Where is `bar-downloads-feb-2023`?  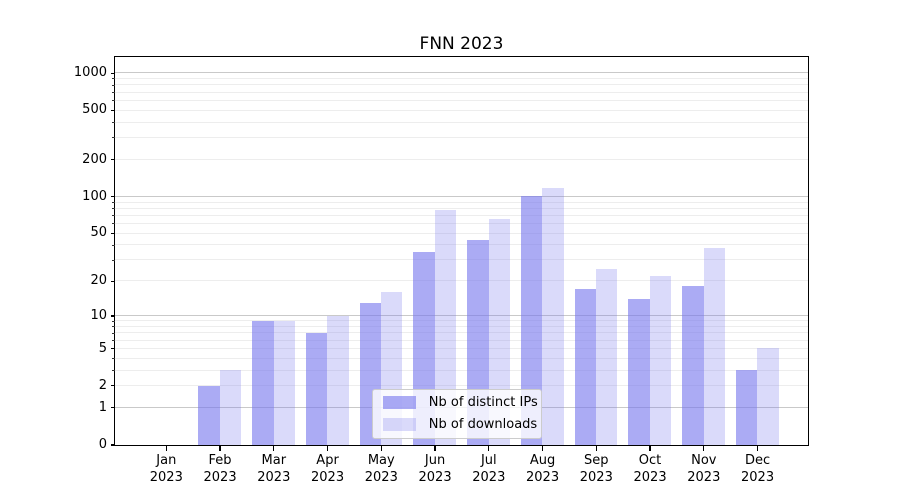
bar-downloads-feb-2023 is located at coordinates (230, 407).